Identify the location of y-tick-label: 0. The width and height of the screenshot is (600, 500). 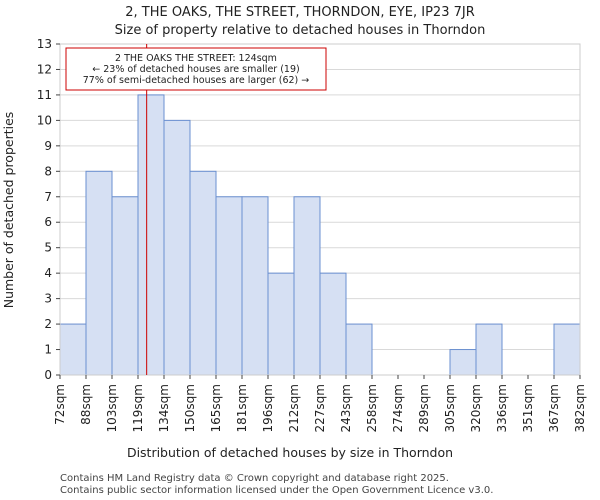
(48, 375).